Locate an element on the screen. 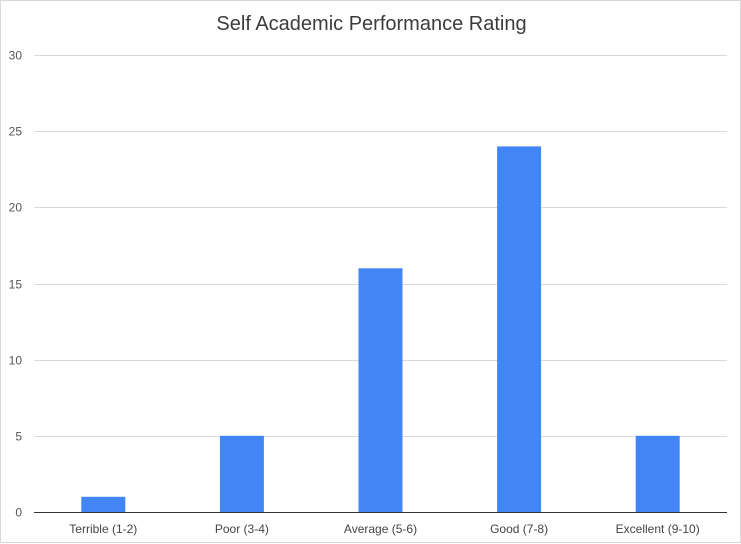 Image resolution: width=741 pixels, height=544 pixels. x-category-label: Poor (3-4) is located at coordinates (242, 529).